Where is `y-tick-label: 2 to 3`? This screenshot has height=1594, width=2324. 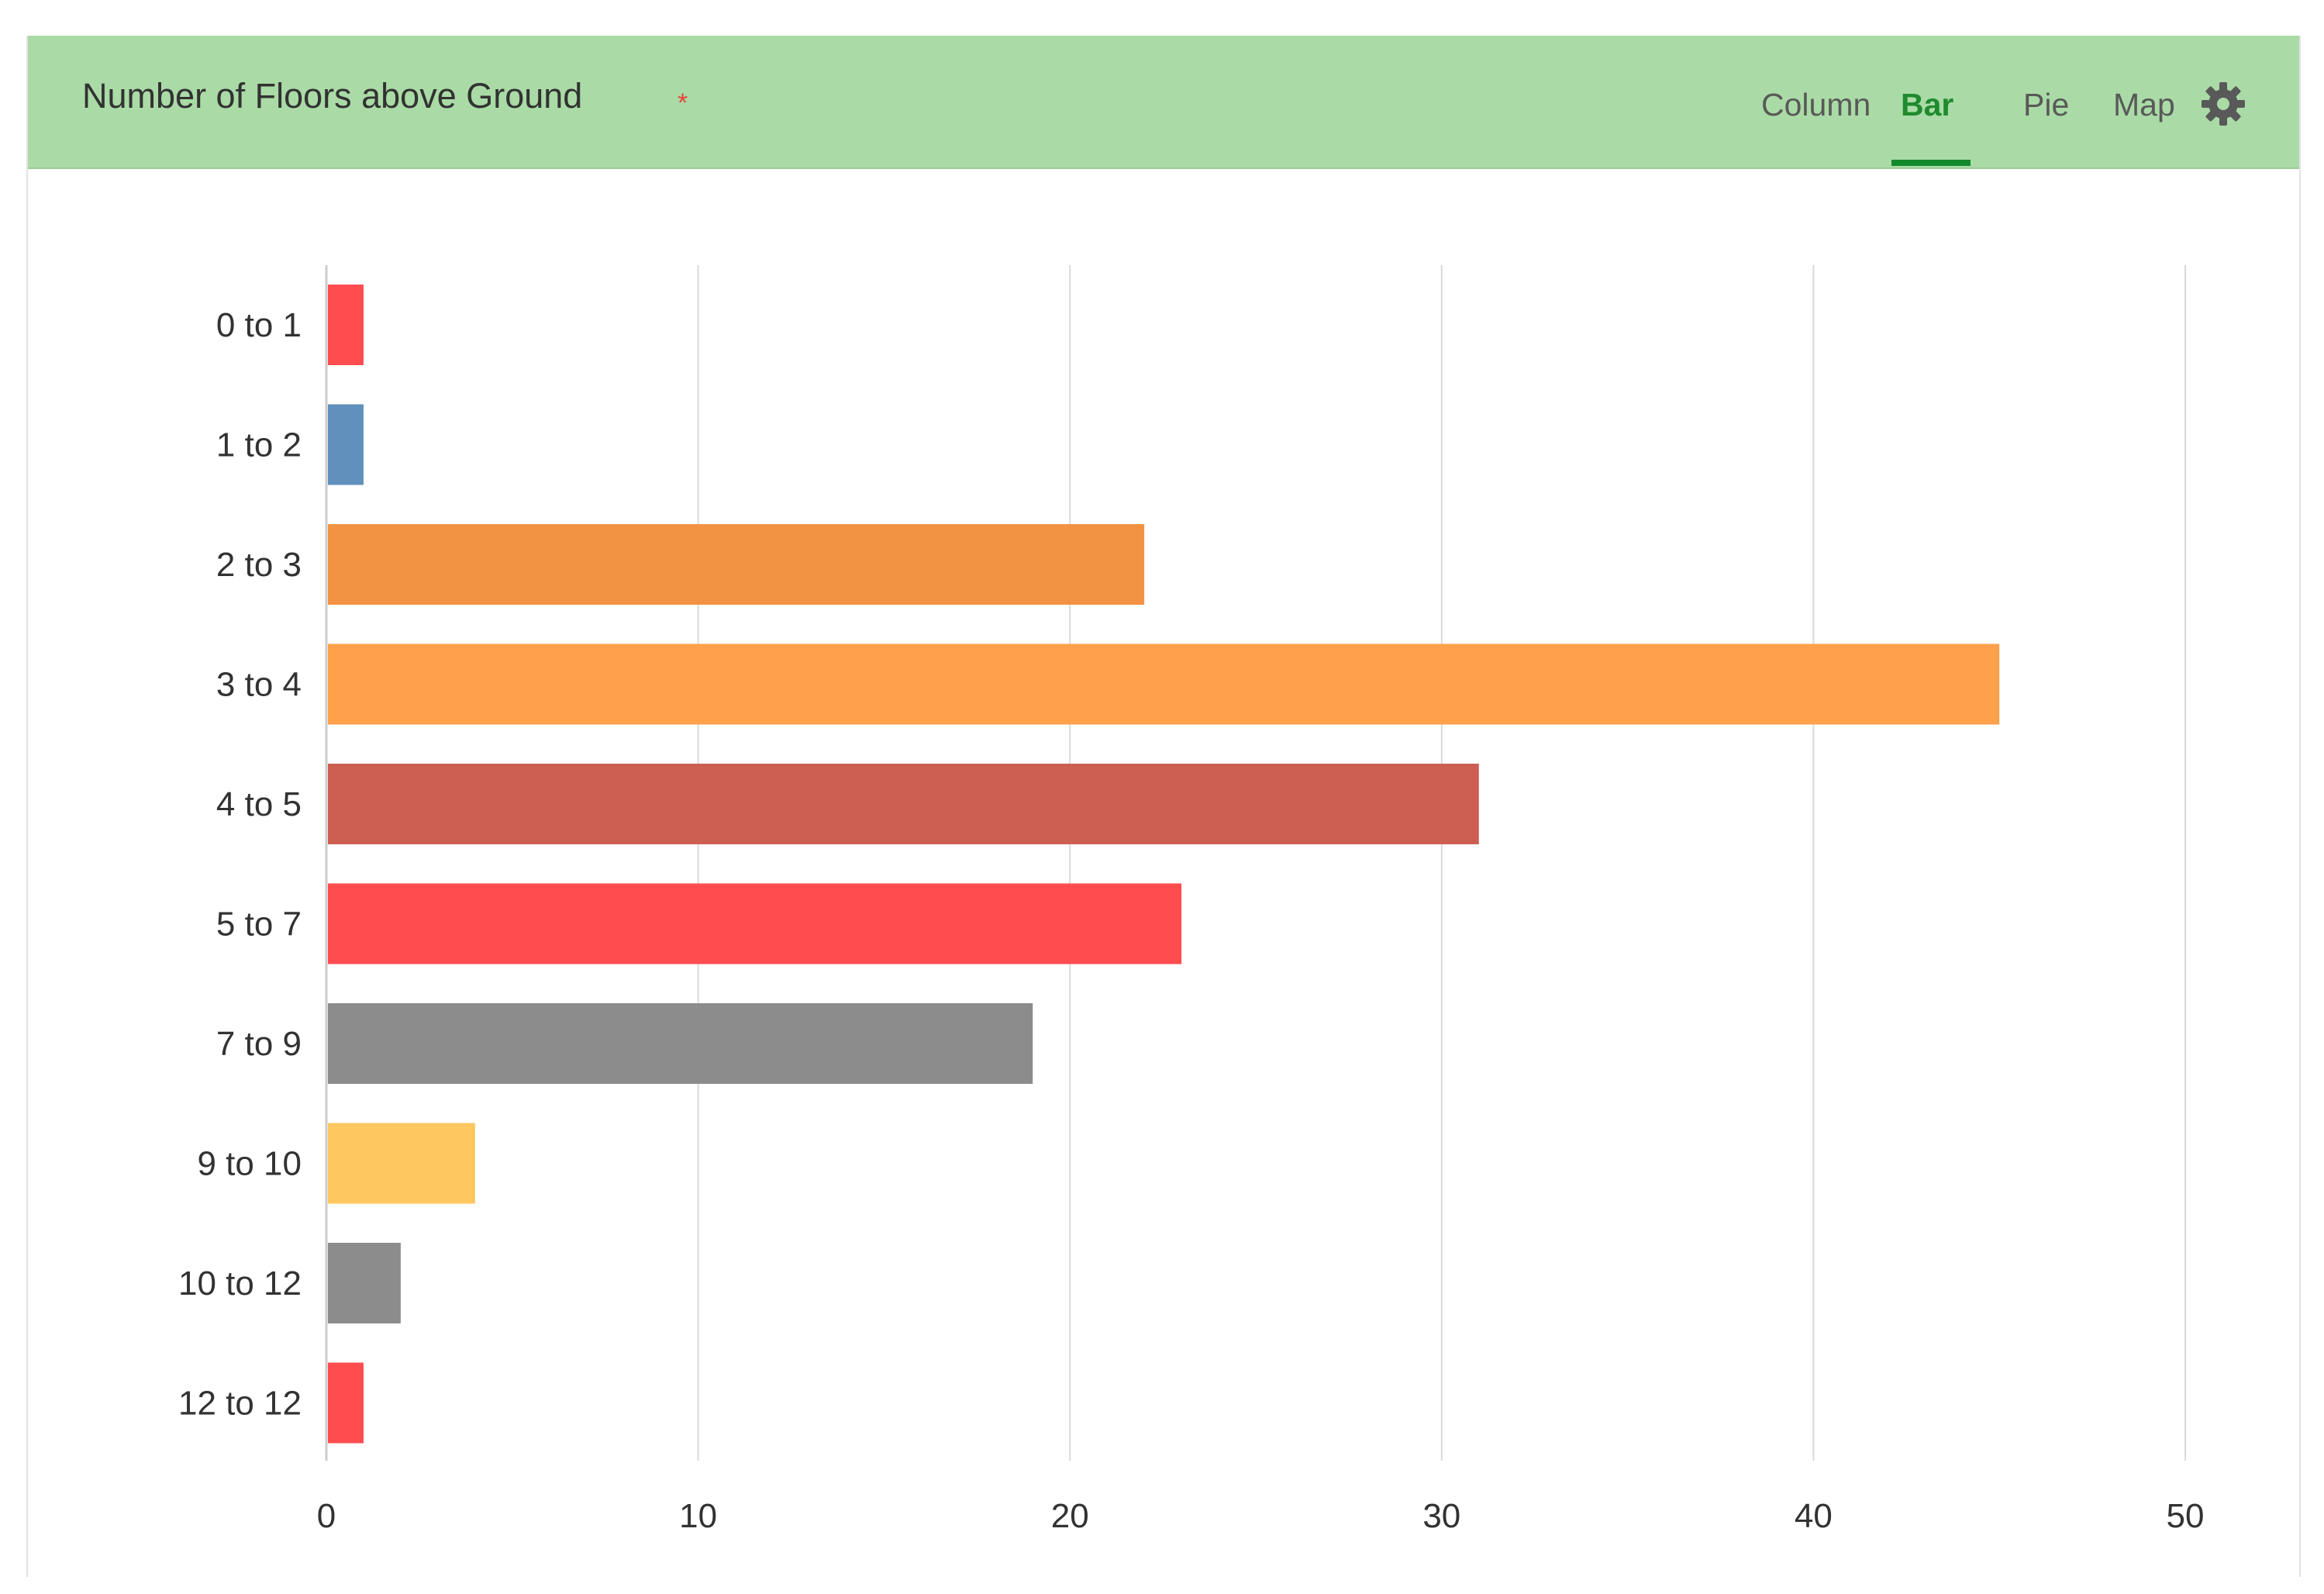
y-tick-label: 2 to 3 is located at coordinates (259, 565).